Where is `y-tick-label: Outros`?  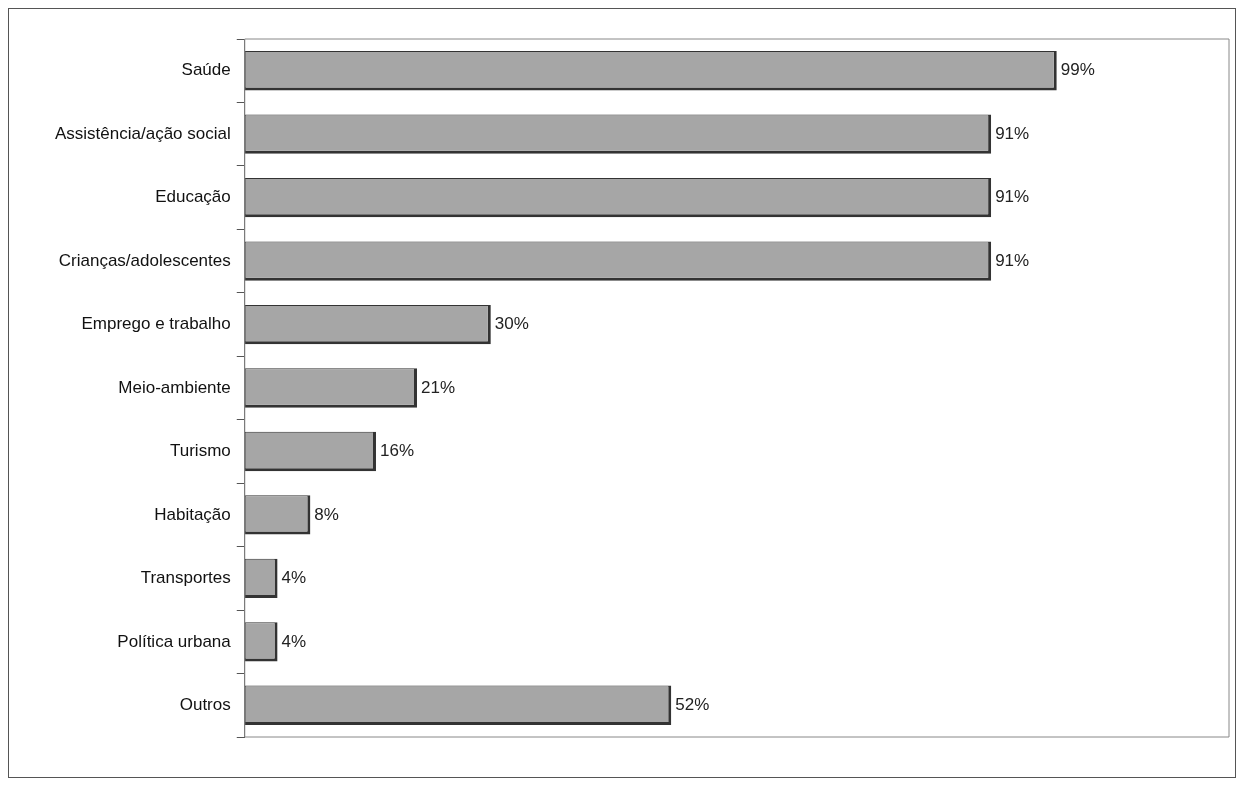 y-tick-label: Outros is located at coordinates (205, 704).